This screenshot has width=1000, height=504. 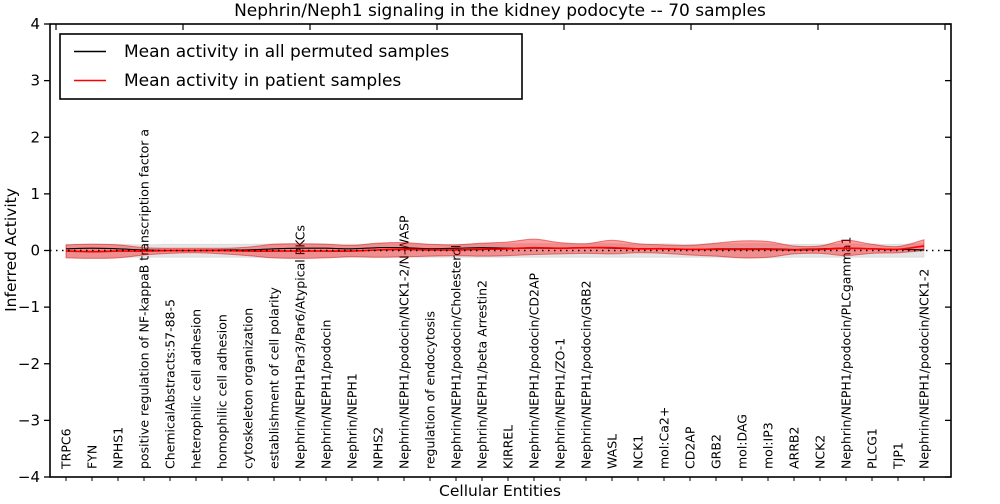 I want to click on x-tick-label: cytoskeleton organization, so click(x=248, y=388).